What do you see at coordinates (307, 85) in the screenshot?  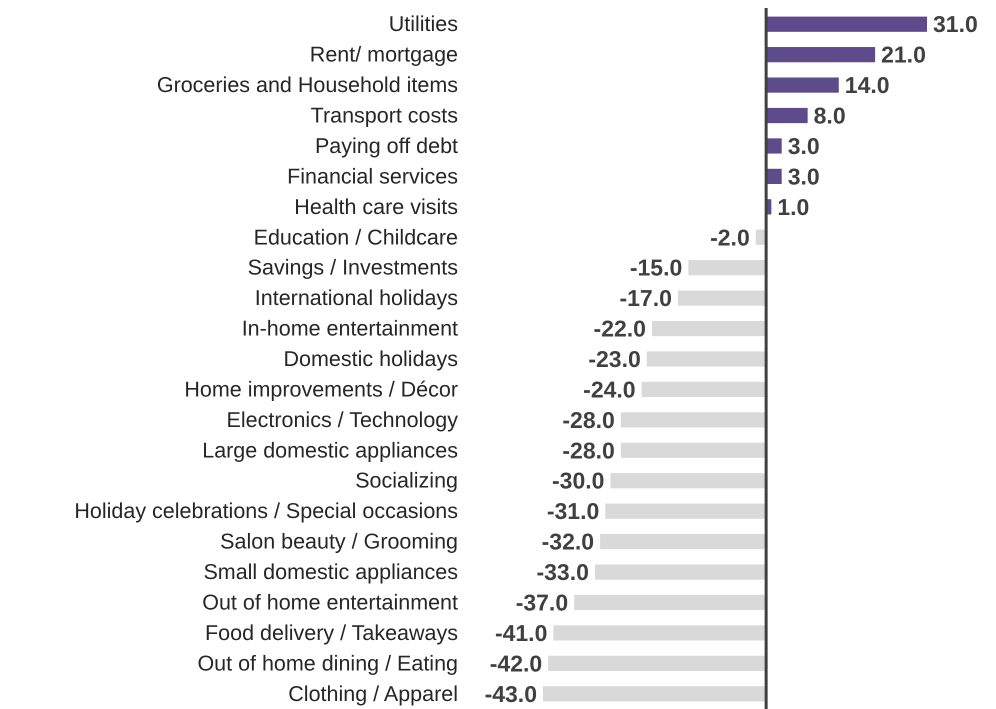 I see `y-tick-label: Groceries and Household items` at bounding box center [307, 85].